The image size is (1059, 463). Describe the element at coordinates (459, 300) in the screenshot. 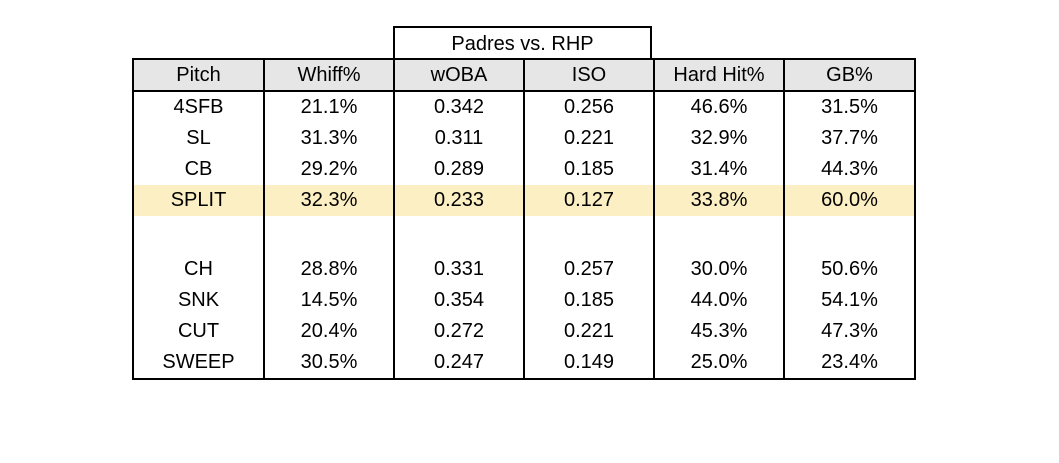

I see `cell-woba: 0.354` at that location.